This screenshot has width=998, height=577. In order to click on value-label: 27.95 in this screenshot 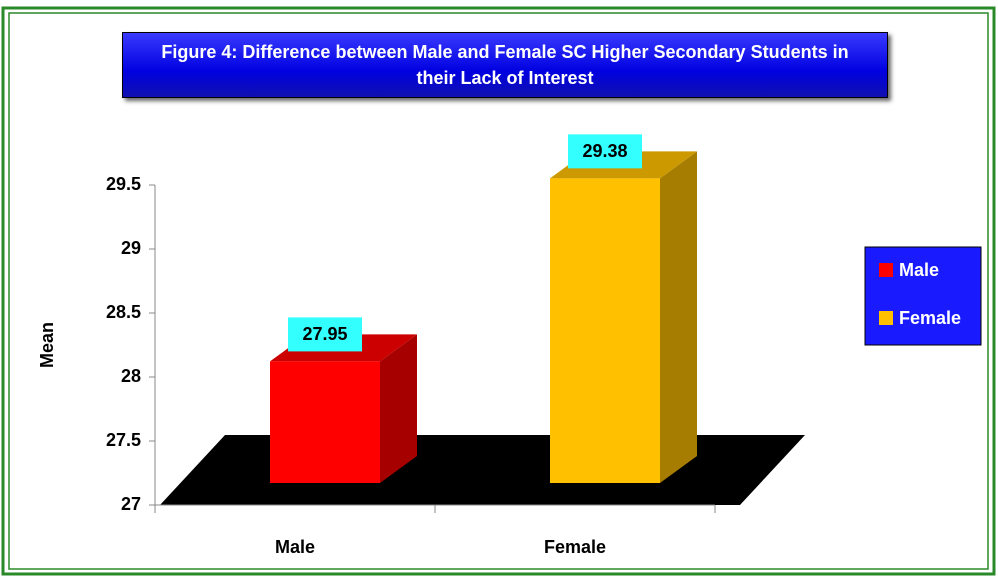, I will do `click(324, 334)`.